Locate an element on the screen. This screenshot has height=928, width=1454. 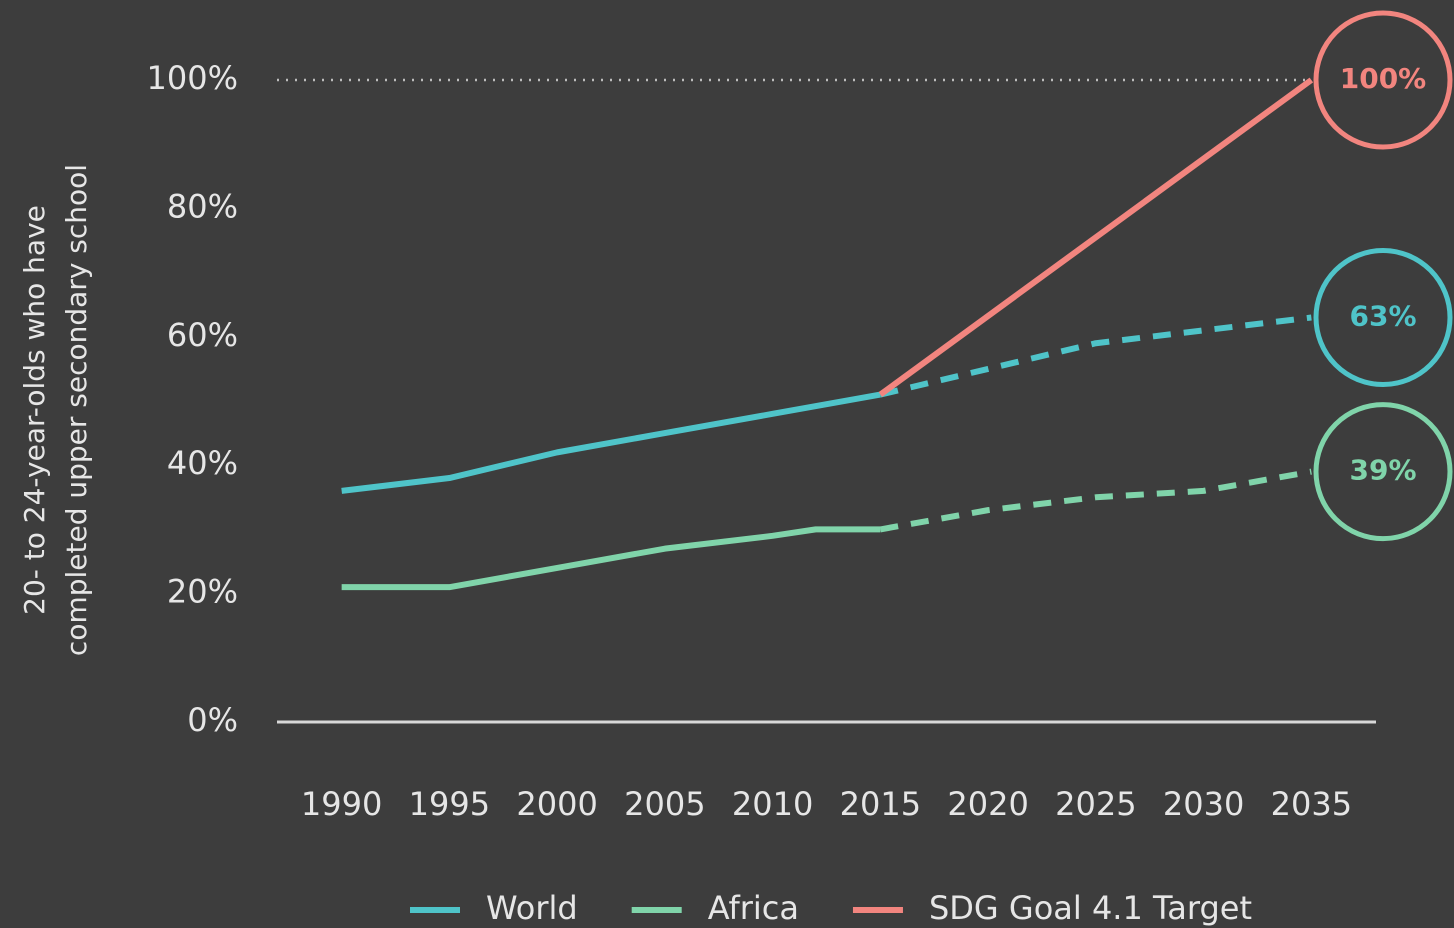
end-label: 63% is located at coordinates (1382, 316).